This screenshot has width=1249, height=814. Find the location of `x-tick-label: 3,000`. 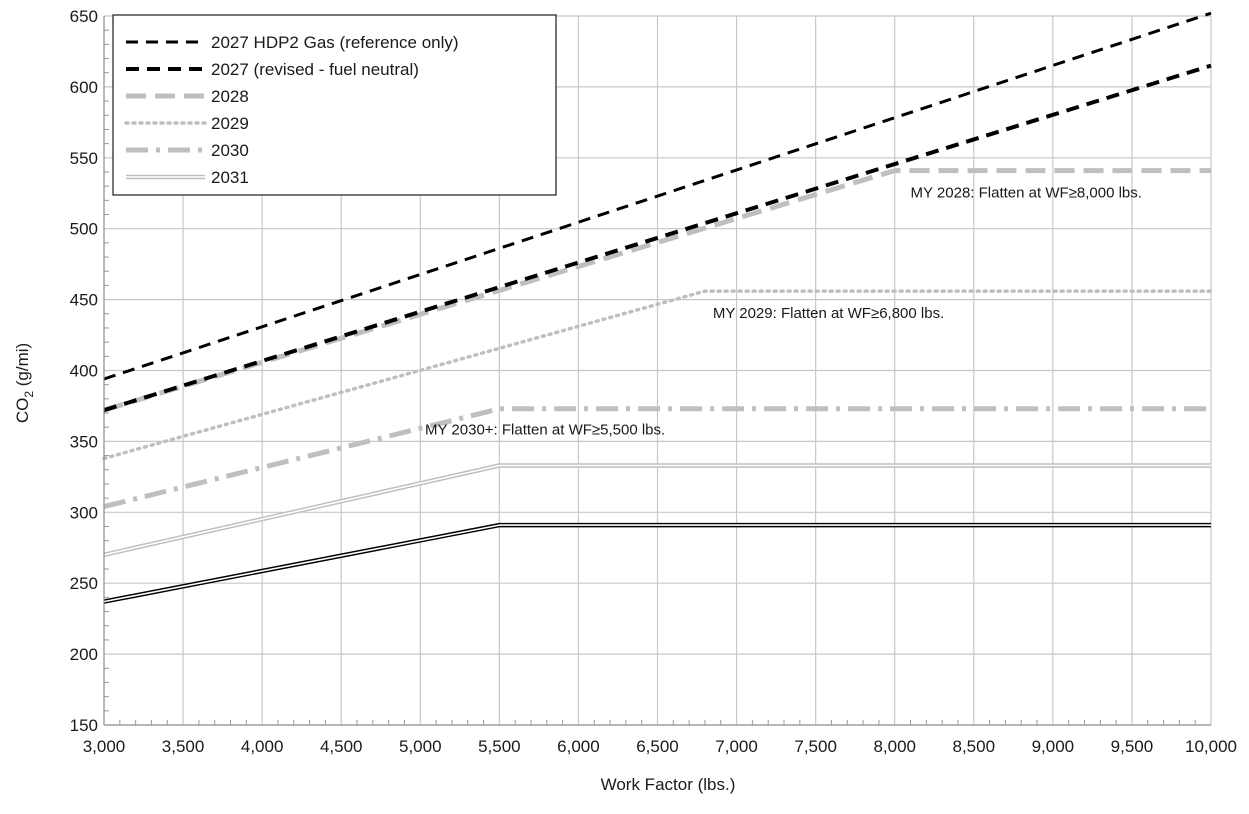

x-tick-label: 3,000 is located at coordinates (104, 746).